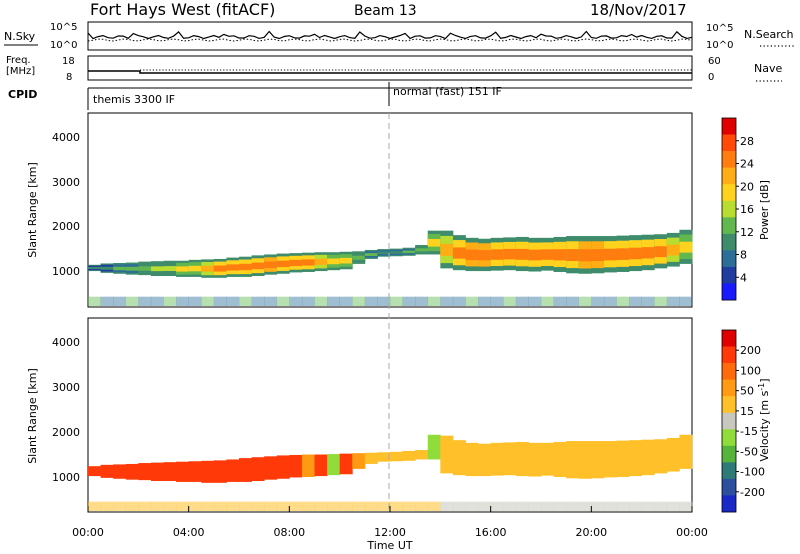 Image resolution: width=800 pixels, height=554 pixels. I want to click on x-axis-ticks: 00:00 04:00 08:00 12:00 16:00 20:00 00:00, so click(390, 522).